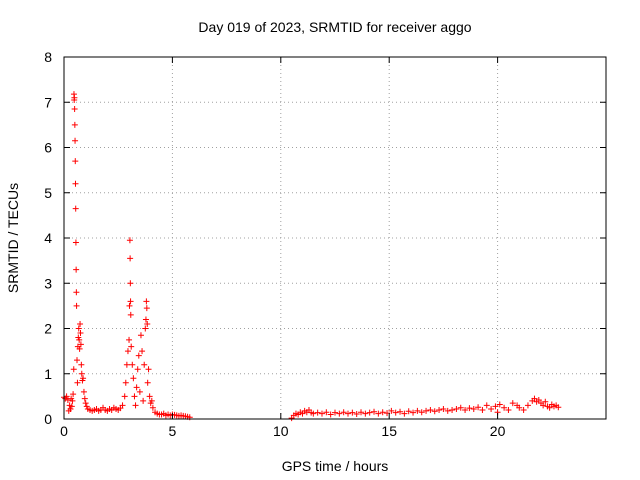 This screenshot has width=640, height=480. I want to click on y-tick-label: 4, so click(48, 238).